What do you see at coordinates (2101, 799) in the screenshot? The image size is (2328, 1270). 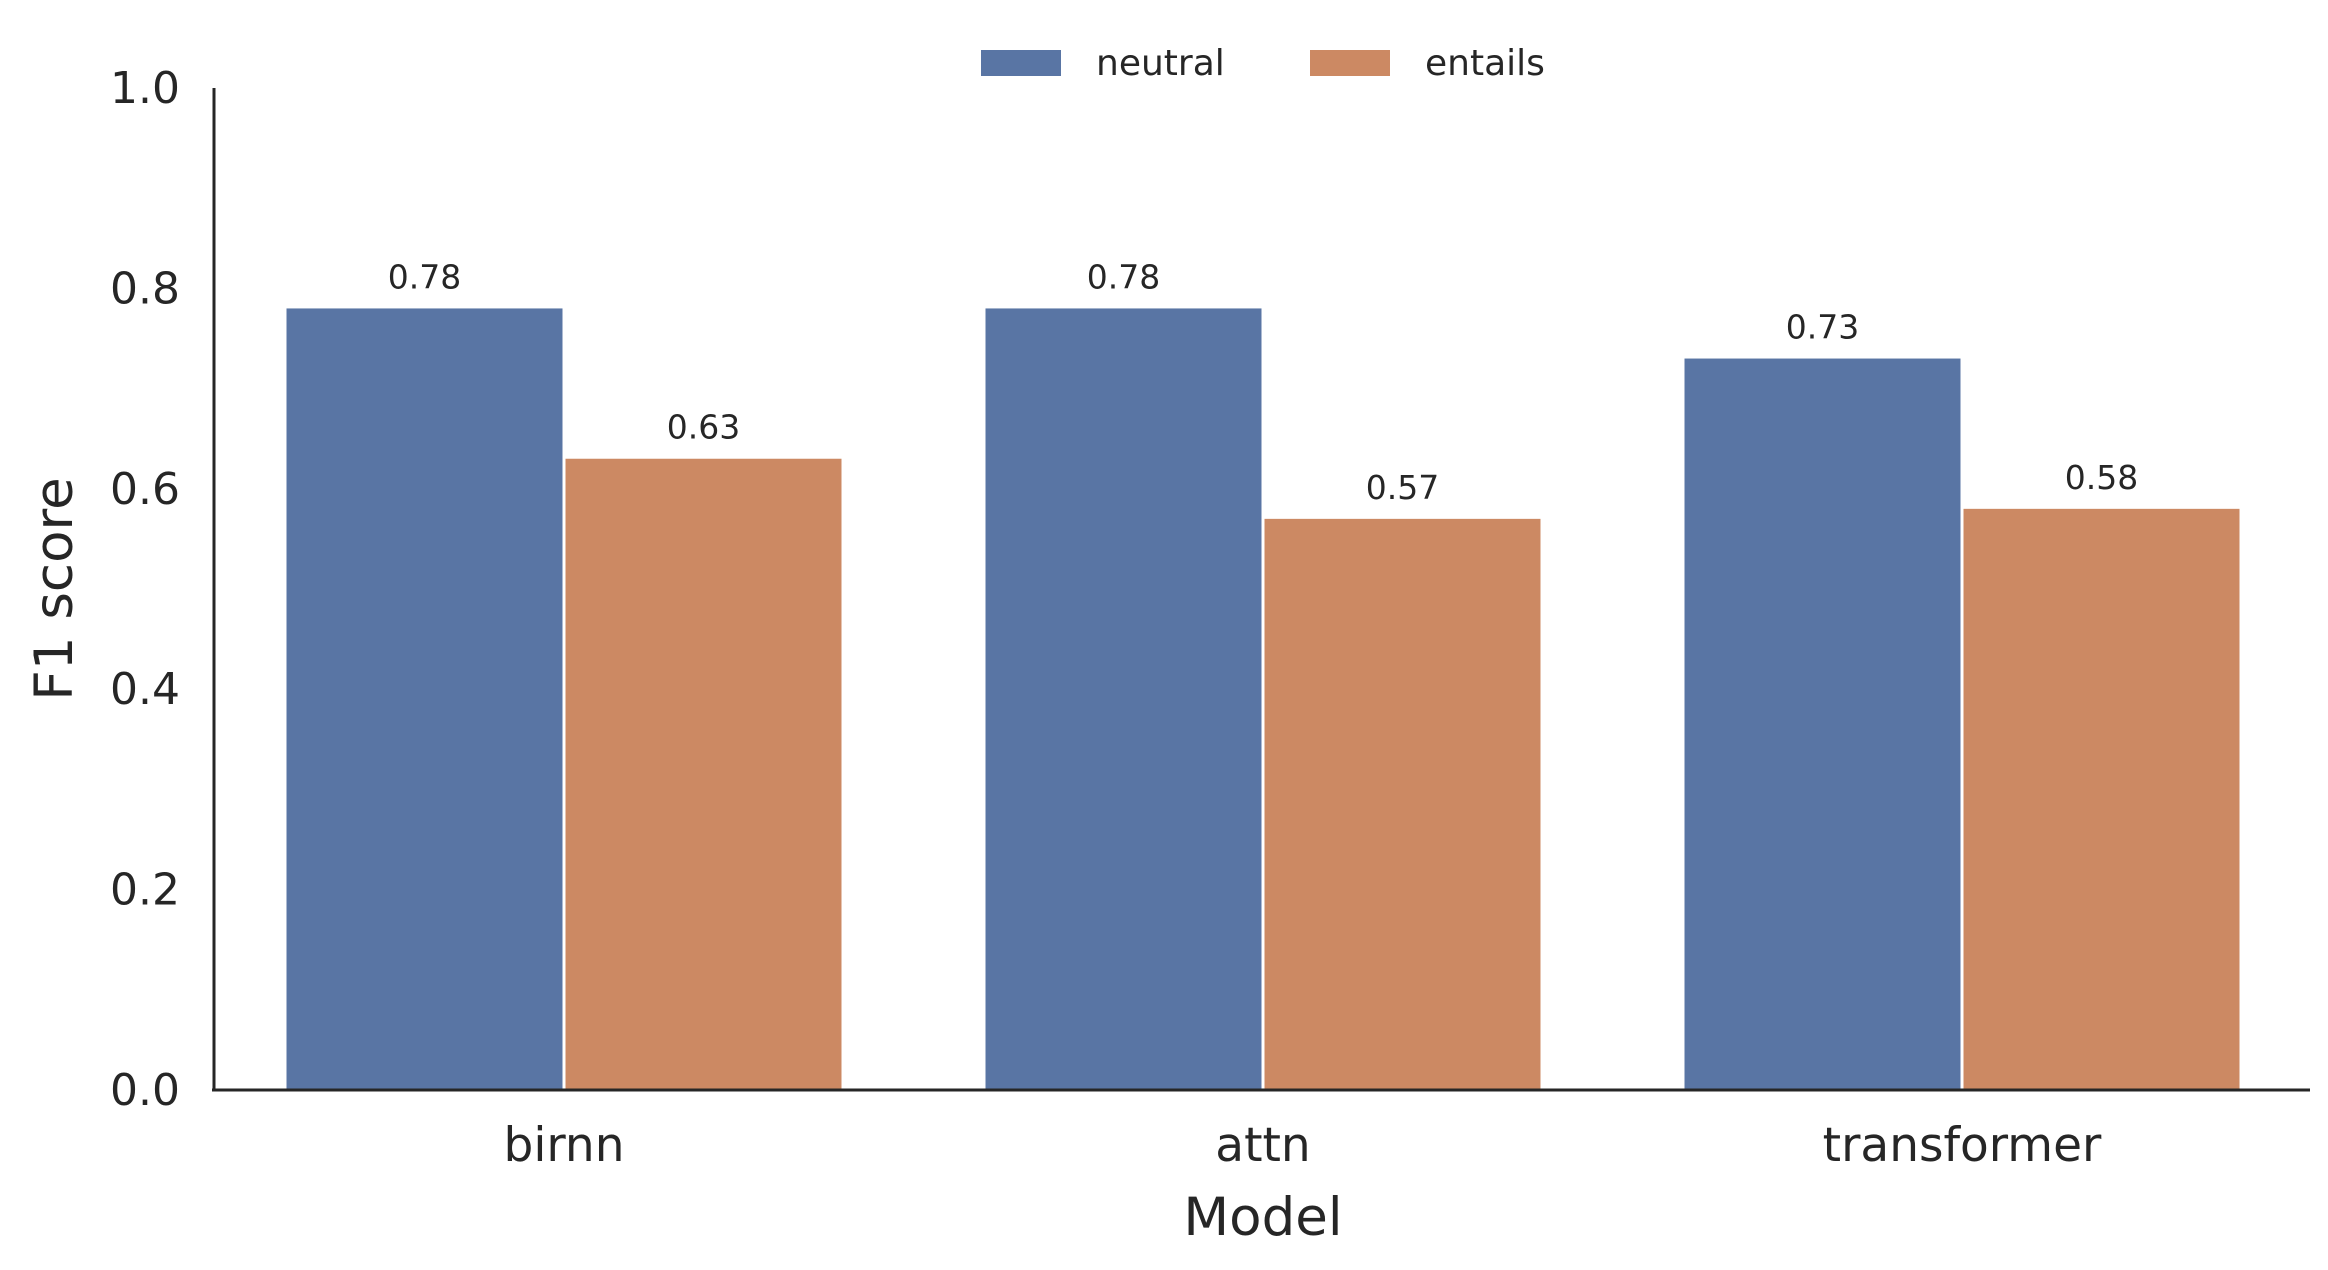 I see `bar-entails-transformer` at bounding box center [2101, 799].